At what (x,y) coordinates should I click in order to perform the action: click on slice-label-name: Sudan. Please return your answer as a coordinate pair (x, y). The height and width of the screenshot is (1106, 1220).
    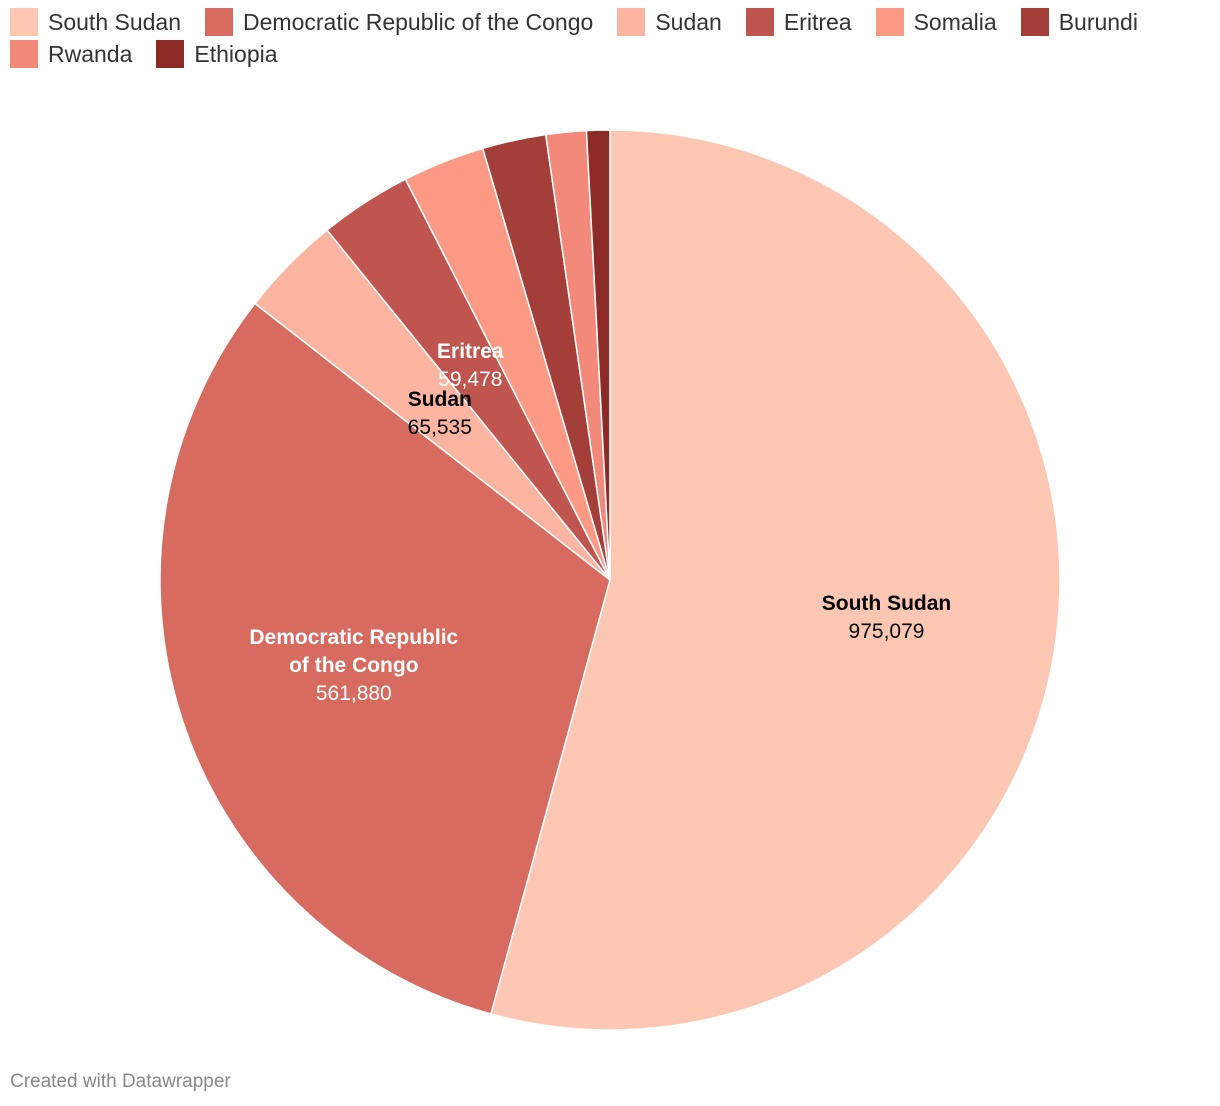
    Looking at the image, I should click on (440, 399).